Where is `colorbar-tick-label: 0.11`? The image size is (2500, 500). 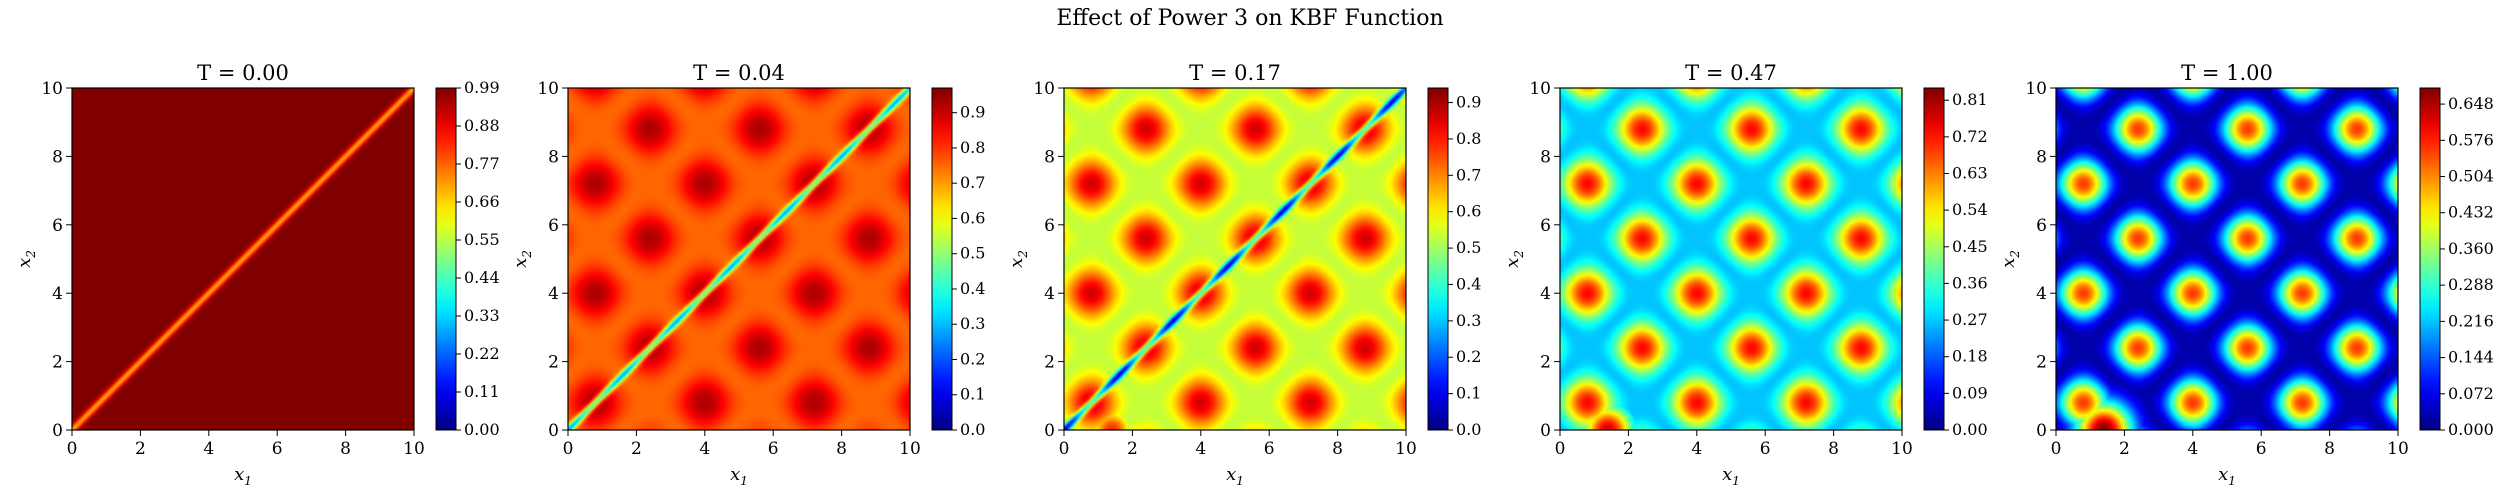
colorbar-tick-label: 0.11 is located at coordinates (482, 391).